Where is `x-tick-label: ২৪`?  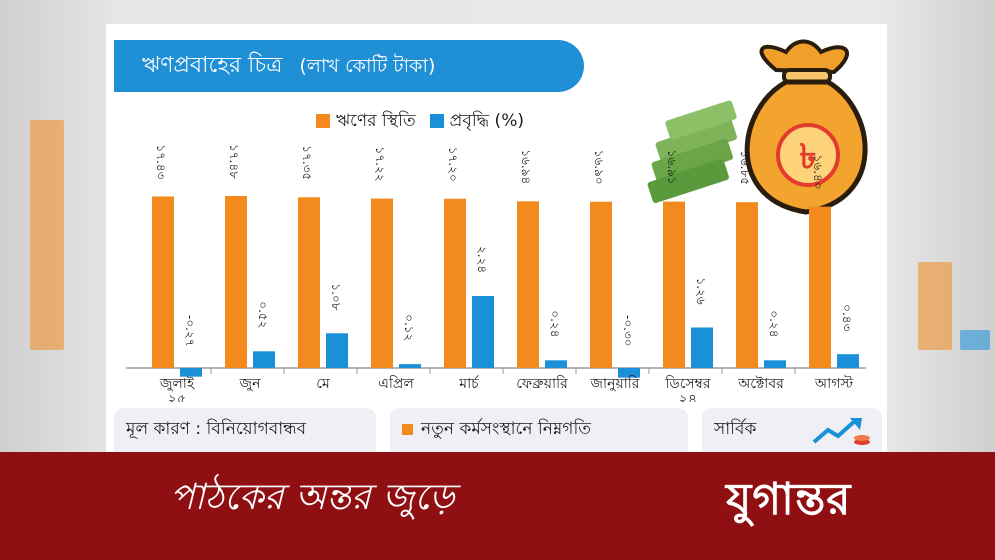
x-tick-label: ২৪ is located at coordinates (688, 397).